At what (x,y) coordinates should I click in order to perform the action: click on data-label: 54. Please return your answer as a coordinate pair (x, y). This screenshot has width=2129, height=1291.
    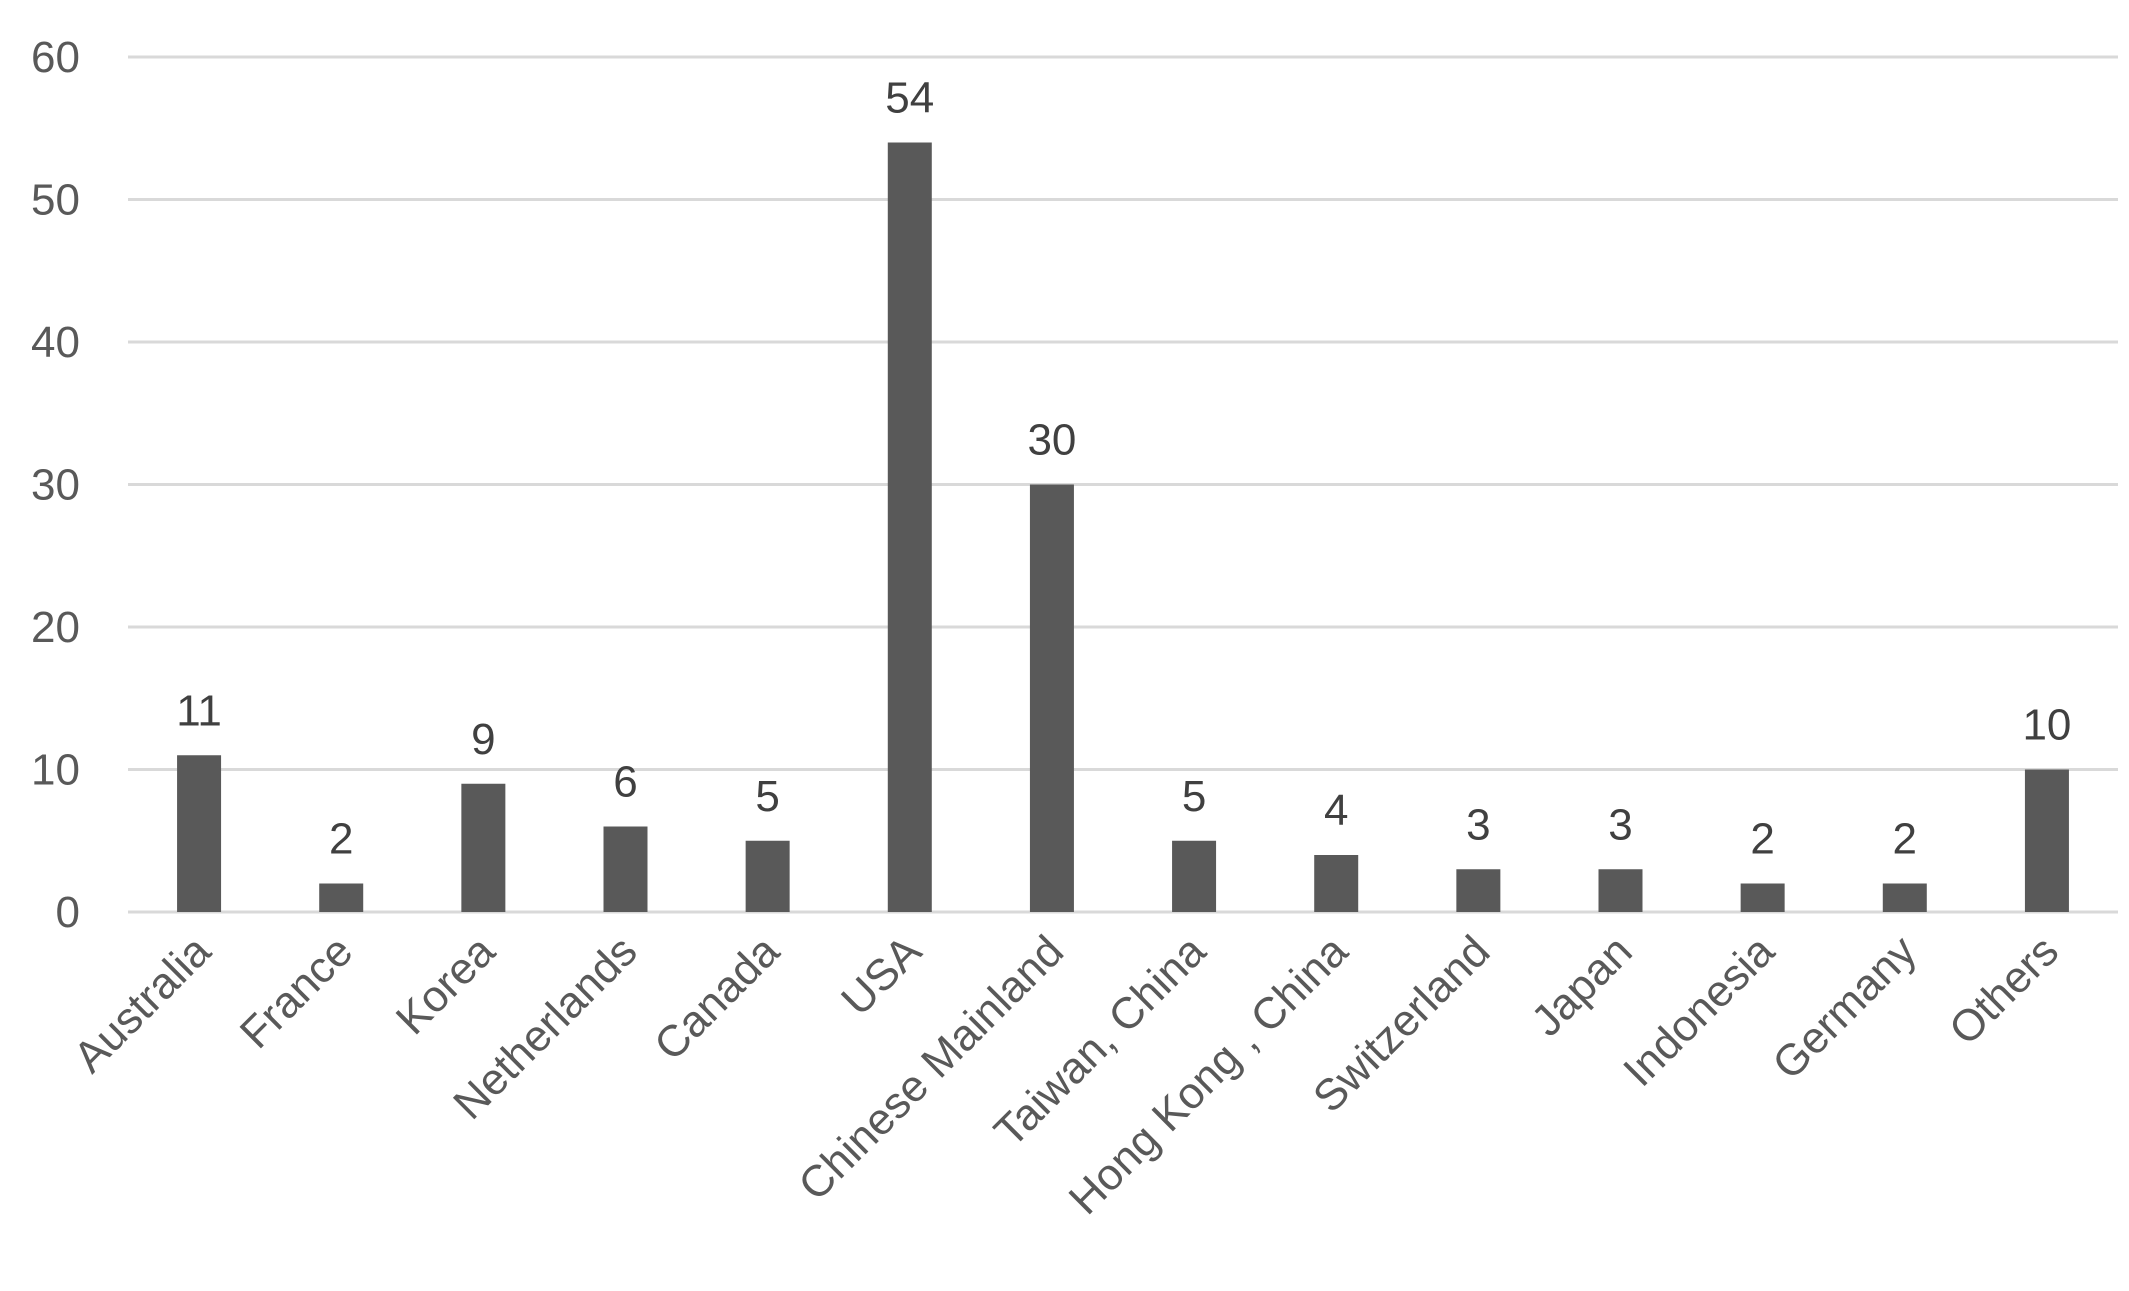
    Looking at the image, I should click on (909, 98).